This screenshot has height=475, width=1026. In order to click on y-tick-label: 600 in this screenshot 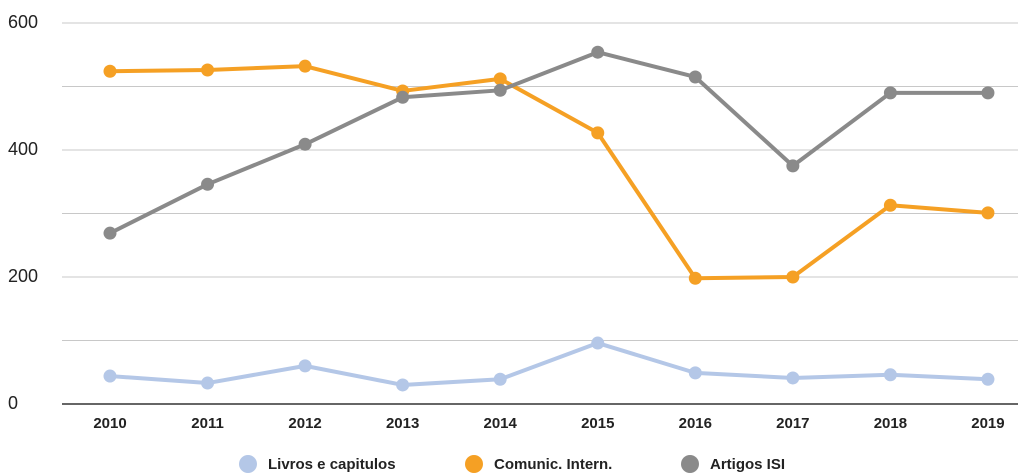, I will do `click(23, 22)`.